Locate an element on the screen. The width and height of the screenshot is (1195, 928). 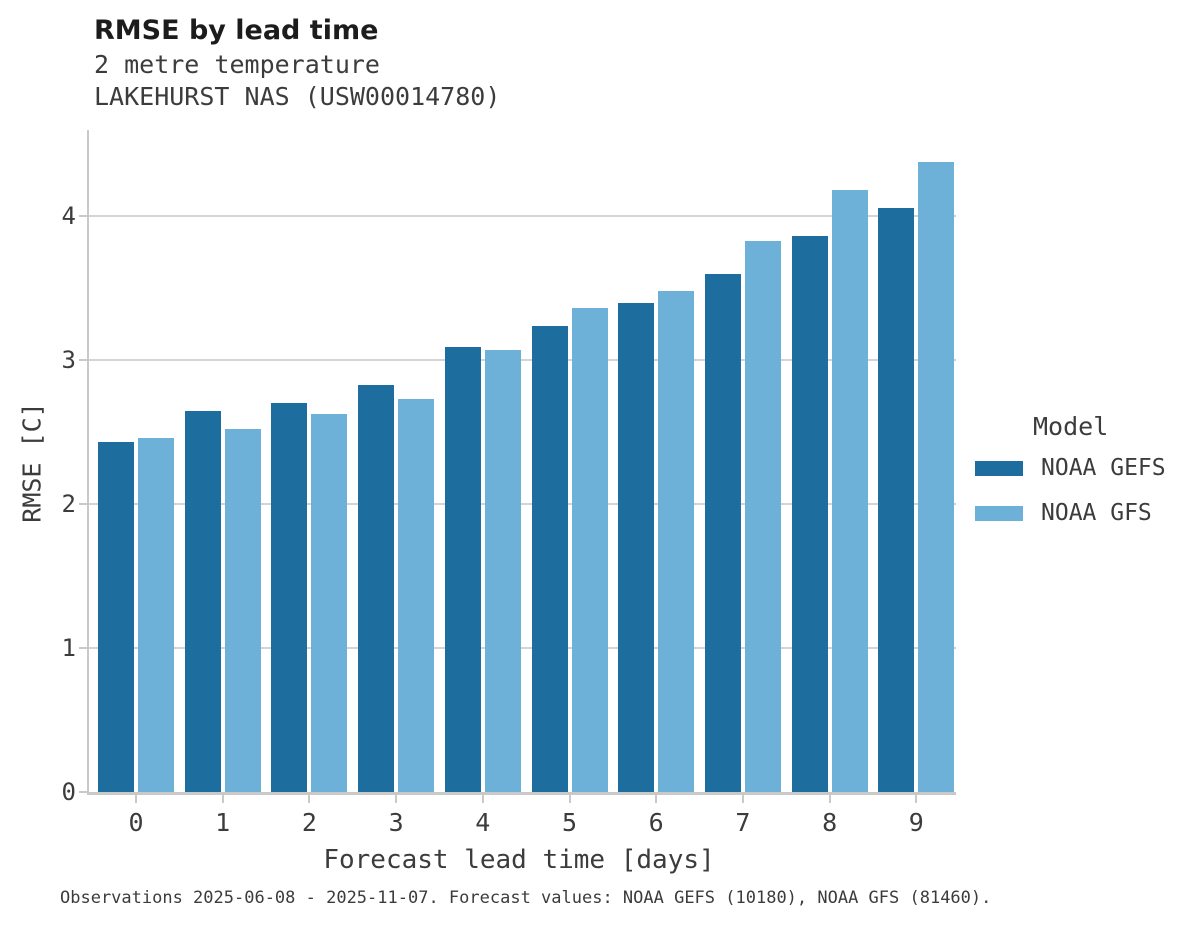
x-tick-label-1: 1 is located at coordinates (223, 822).